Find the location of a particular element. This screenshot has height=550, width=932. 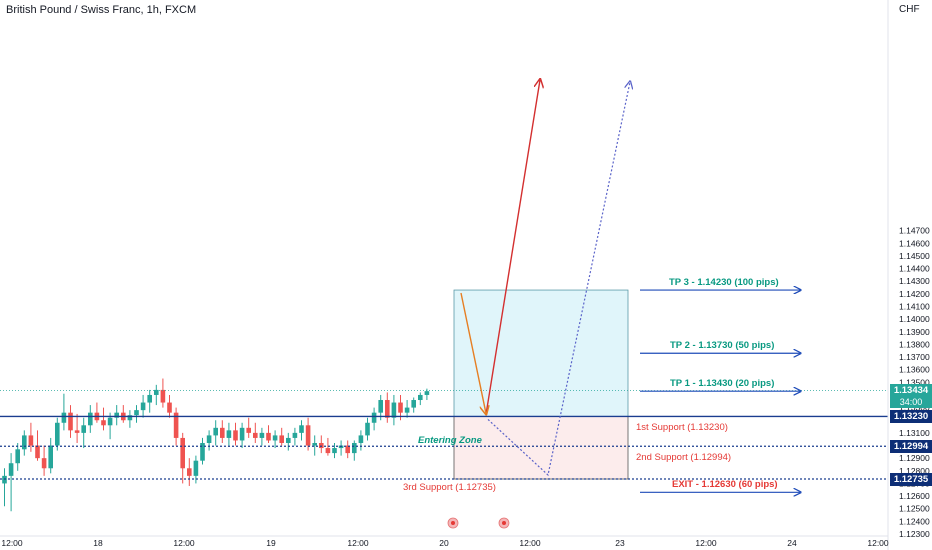

y-tick-label: 1.13600 is located at coordinates (914, 370).